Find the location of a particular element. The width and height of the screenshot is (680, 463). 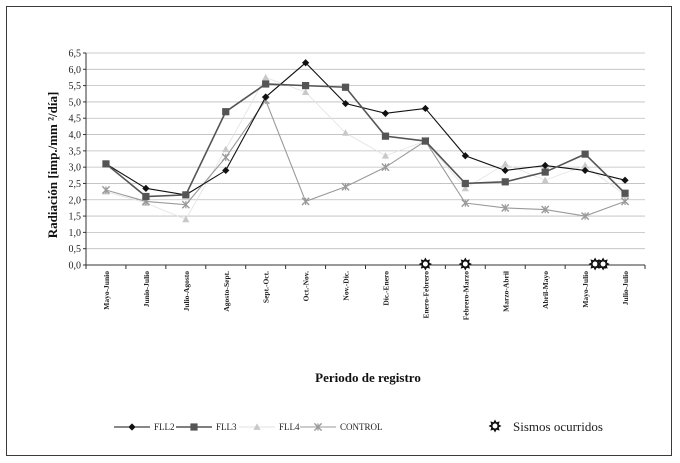

legend-item-control: CONTROL is located at coordinates (341, 427).